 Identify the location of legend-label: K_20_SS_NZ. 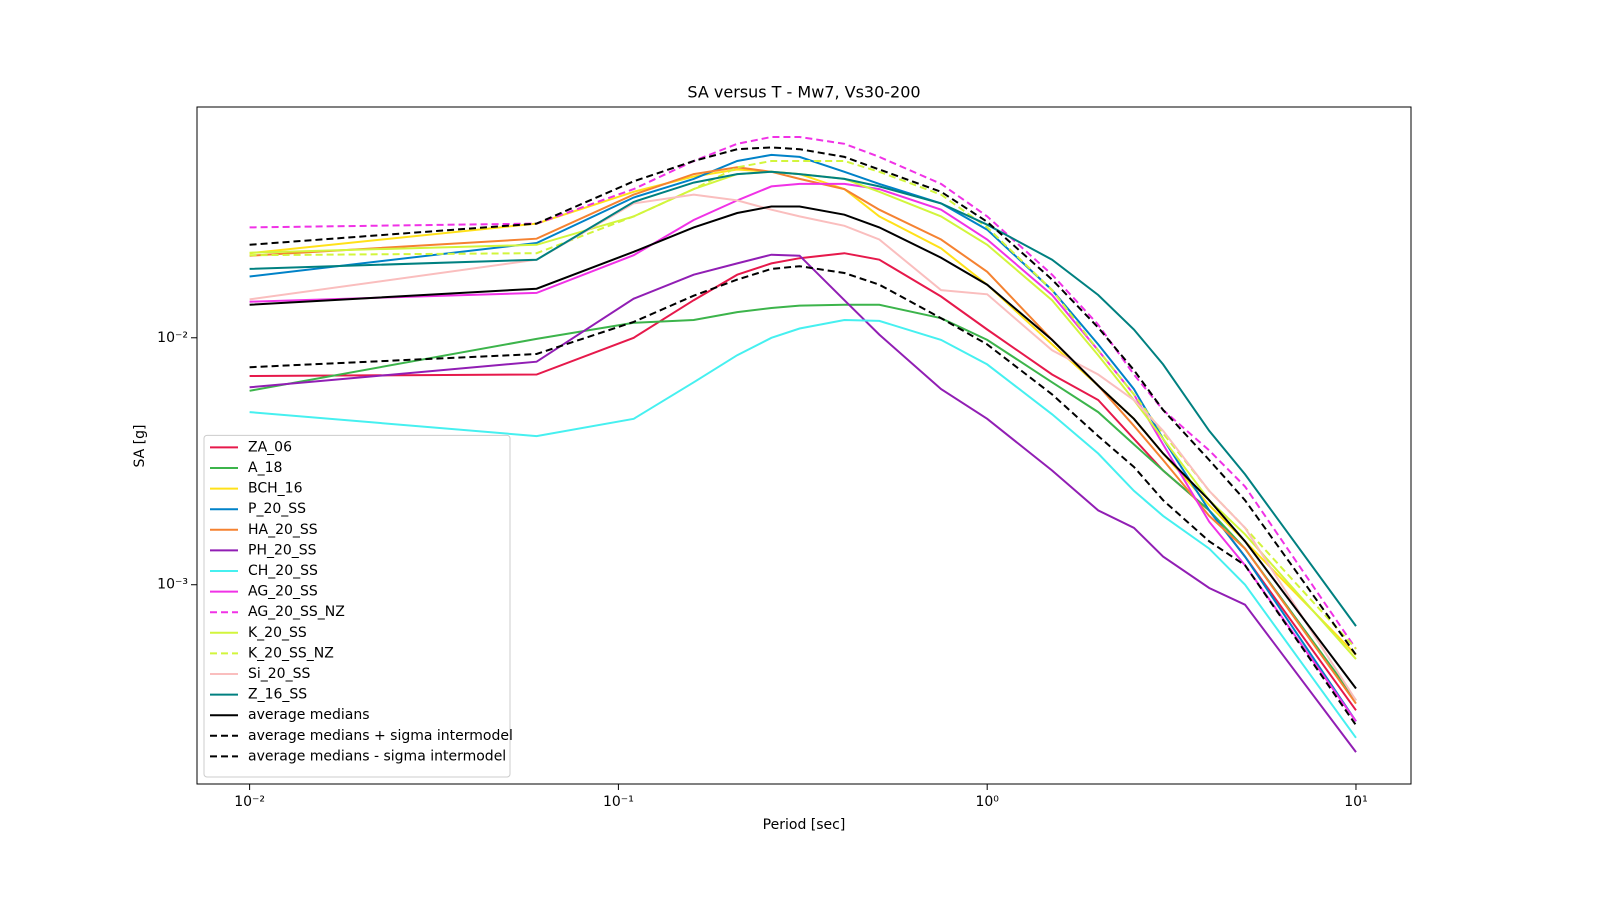
(291, 653).